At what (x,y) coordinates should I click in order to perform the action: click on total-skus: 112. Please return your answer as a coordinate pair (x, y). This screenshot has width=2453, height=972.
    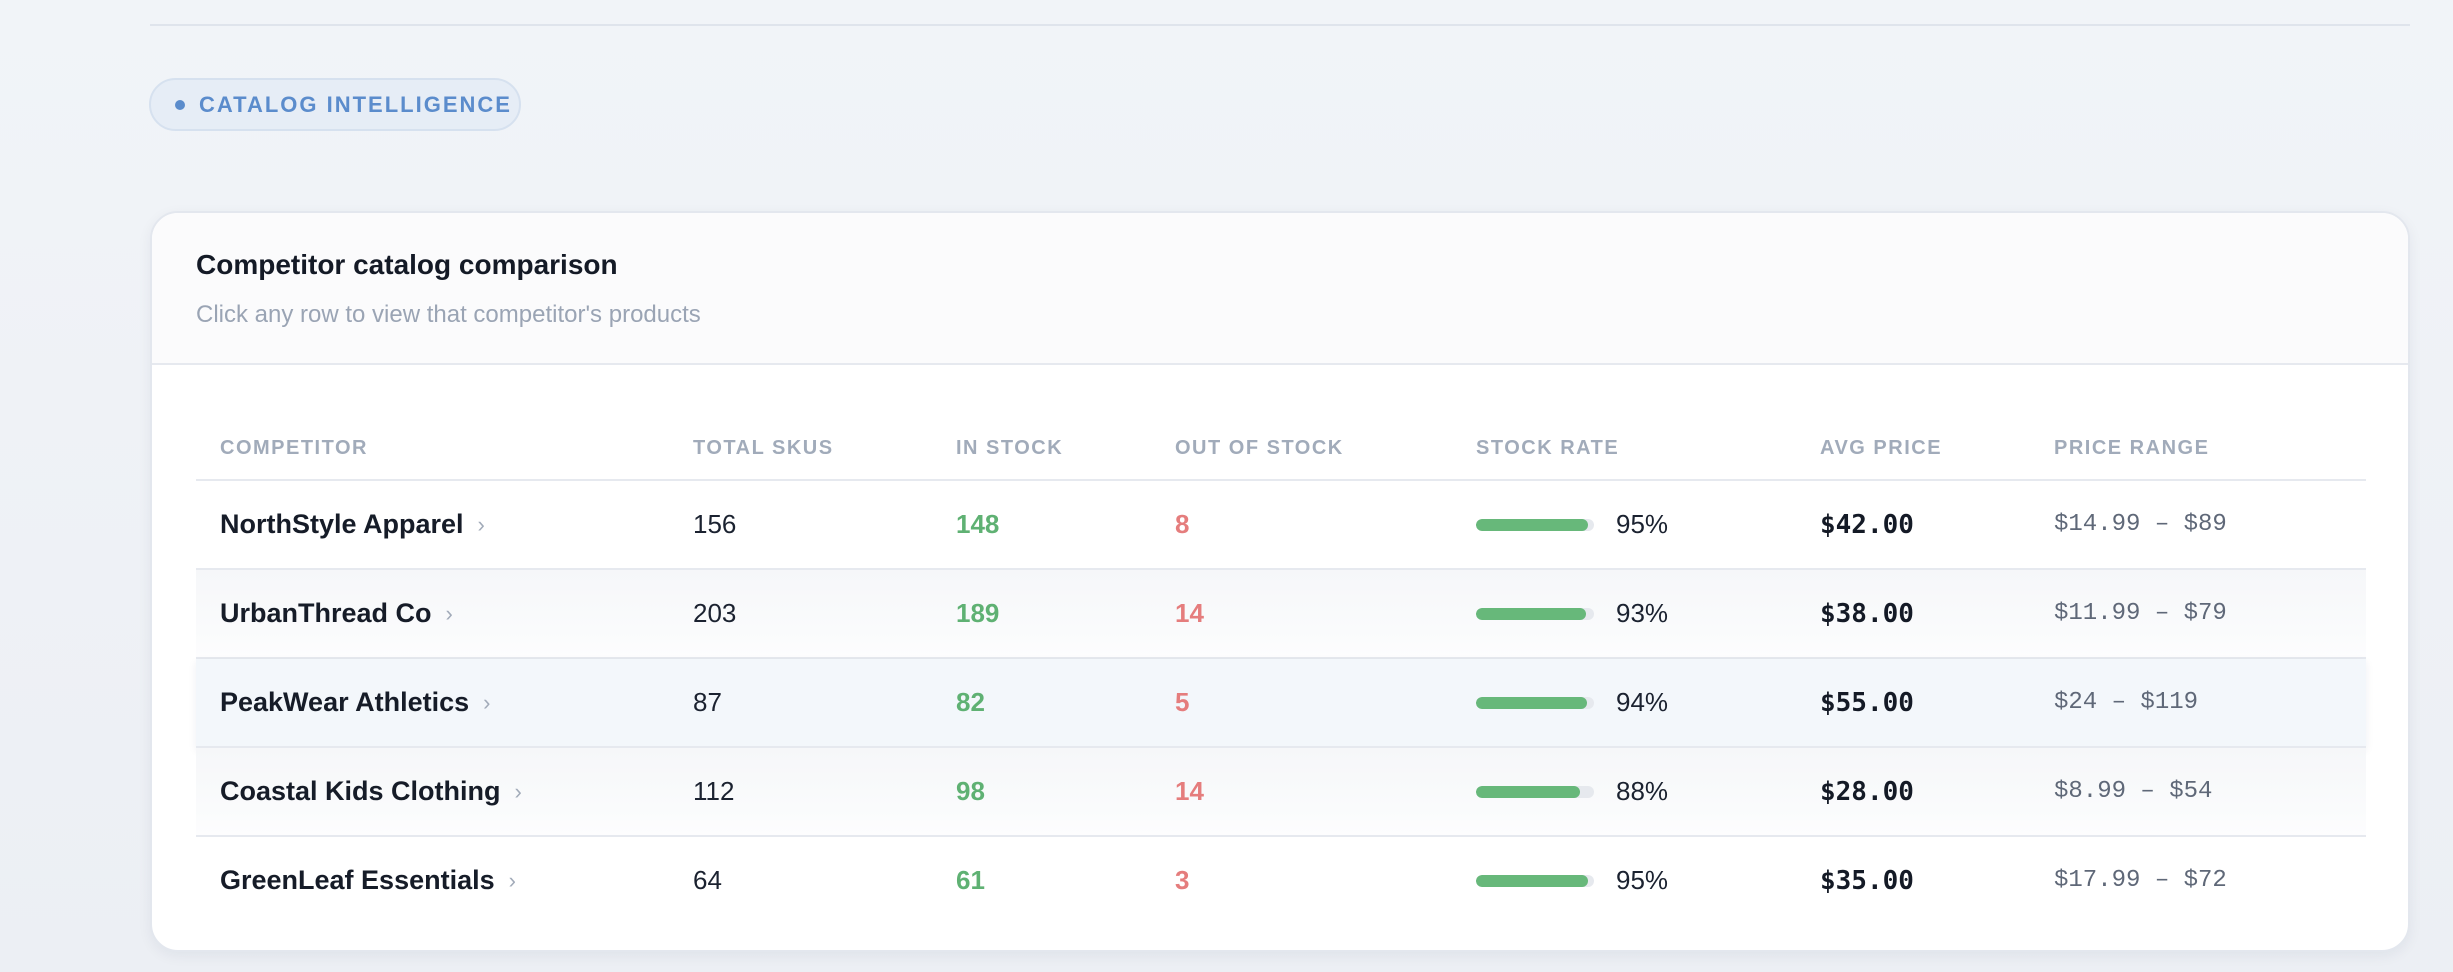
    Looking at the image, I should click on (714, 791).